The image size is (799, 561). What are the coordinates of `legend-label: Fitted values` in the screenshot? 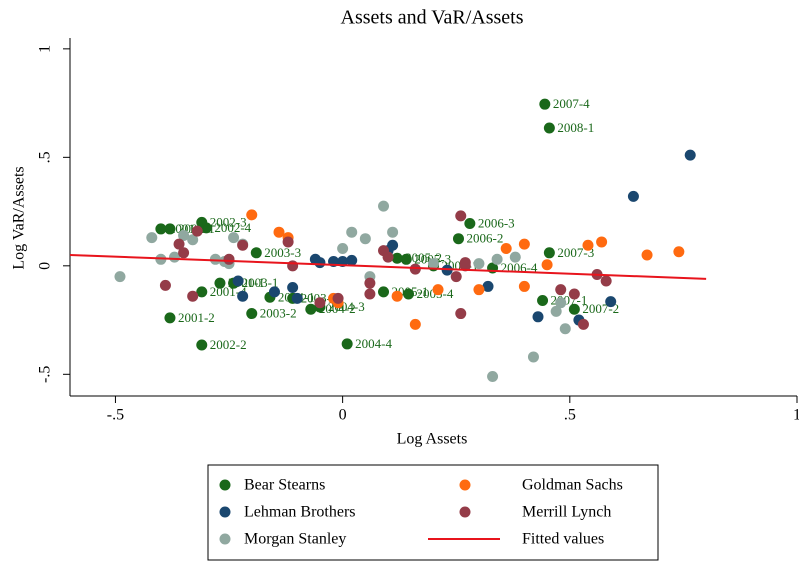 It's located at (563, 539).